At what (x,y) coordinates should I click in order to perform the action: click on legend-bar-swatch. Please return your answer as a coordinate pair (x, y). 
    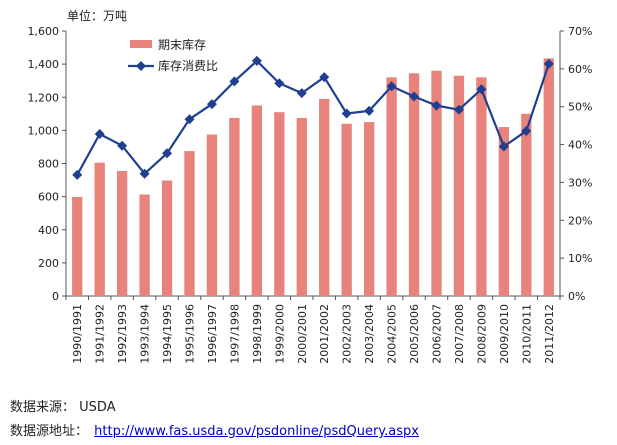
    Looking at the image, I should click on (141, 44).